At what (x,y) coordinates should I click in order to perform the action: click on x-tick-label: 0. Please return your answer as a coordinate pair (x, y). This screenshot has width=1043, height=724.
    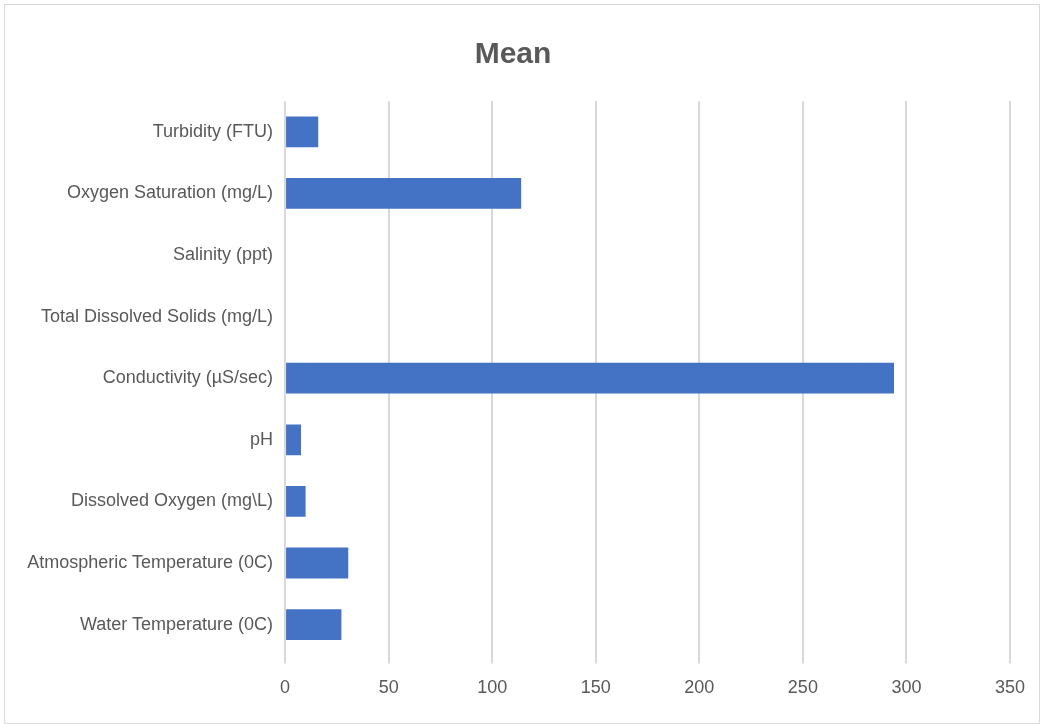
    Looking at the image, I should click on (285, 687).